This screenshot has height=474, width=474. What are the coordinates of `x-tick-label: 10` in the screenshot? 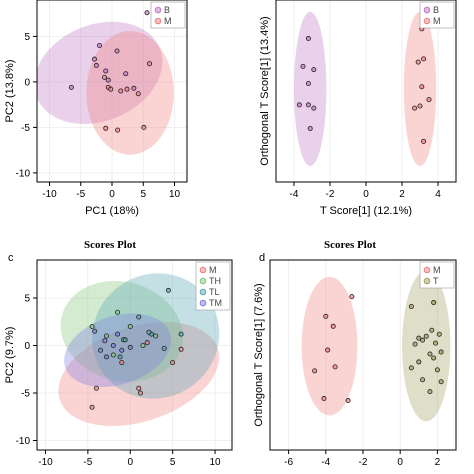 It's located at (175, 194).